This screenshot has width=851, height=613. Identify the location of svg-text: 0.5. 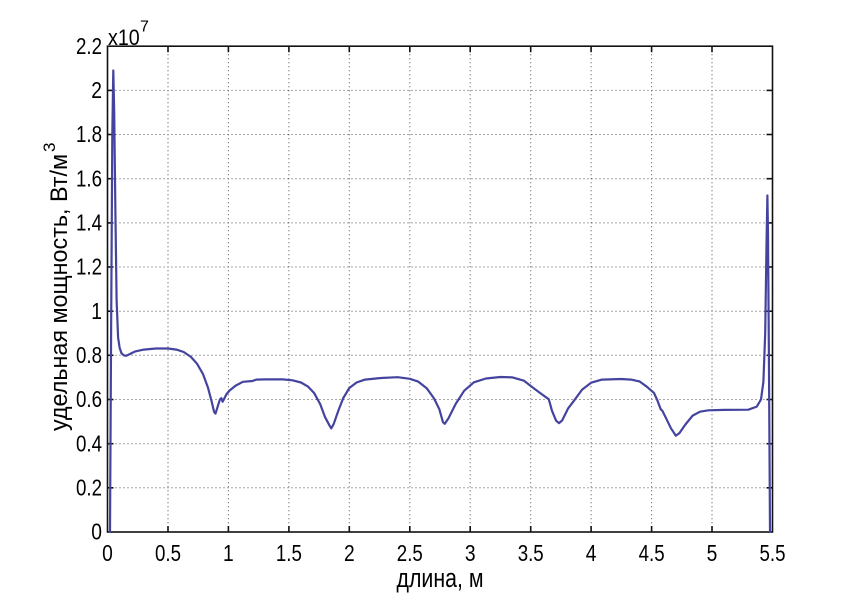
(168, 553).